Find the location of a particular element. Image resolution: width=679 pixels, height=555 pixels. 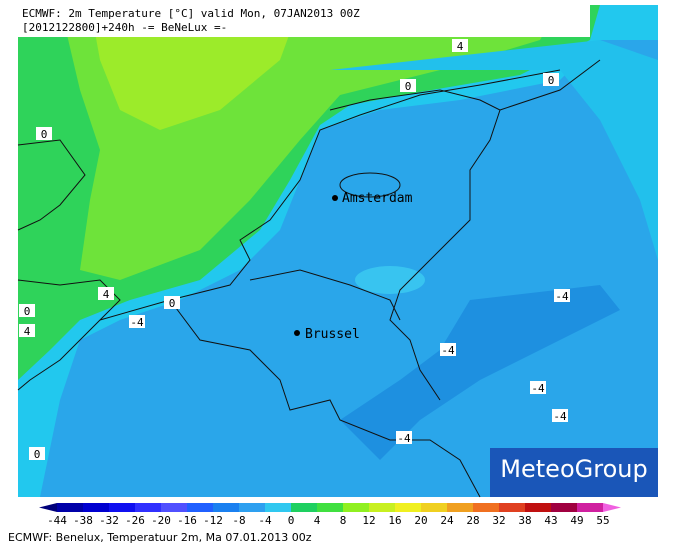

colorbar-tick-label: 55 is located at coordinates (602, 520).